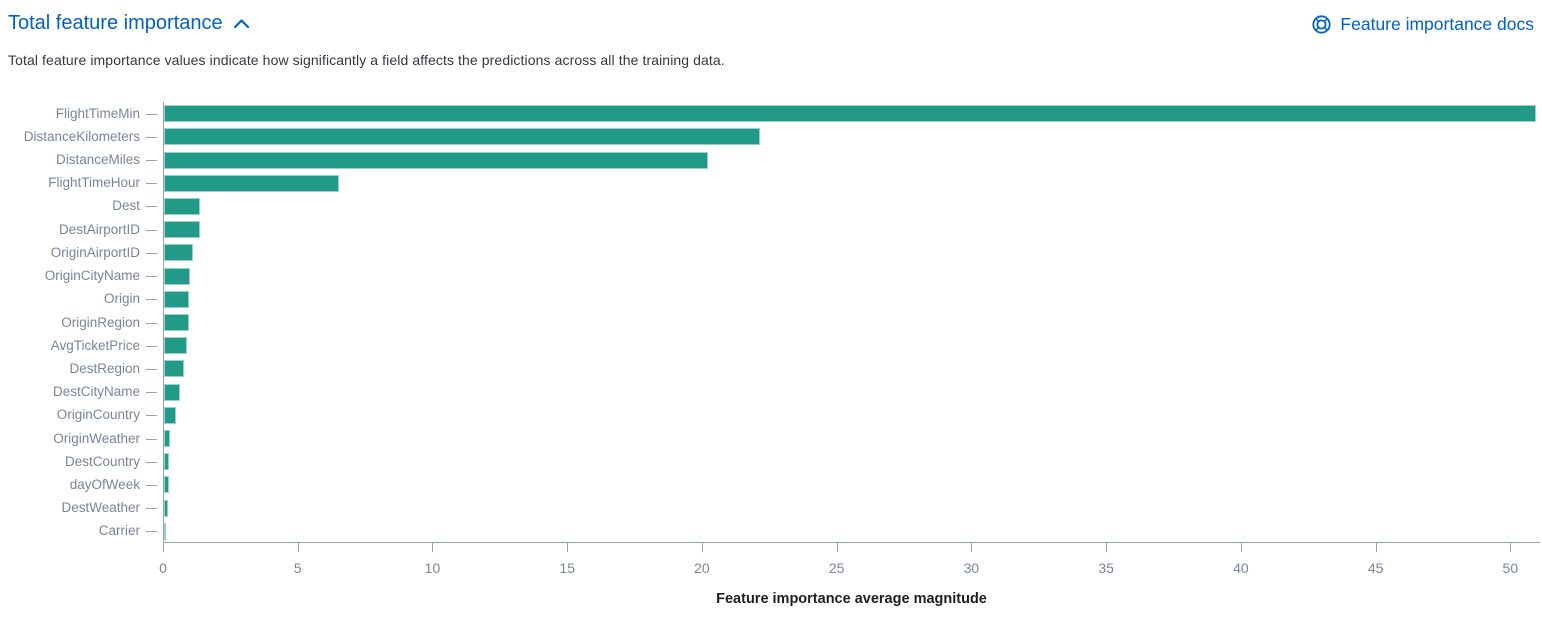  I want to click on bar-OriginCountry, so click(170, 415).